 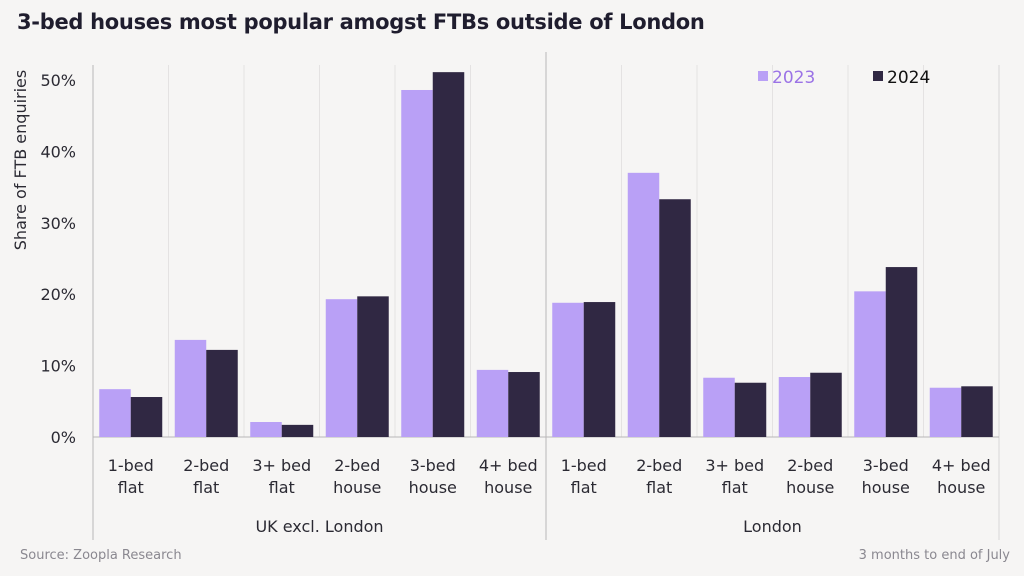 What do you see at coordinates (58, 294) in the screenshot?
I see `y-tick-label: 20%` at bounding box center [58, 294].